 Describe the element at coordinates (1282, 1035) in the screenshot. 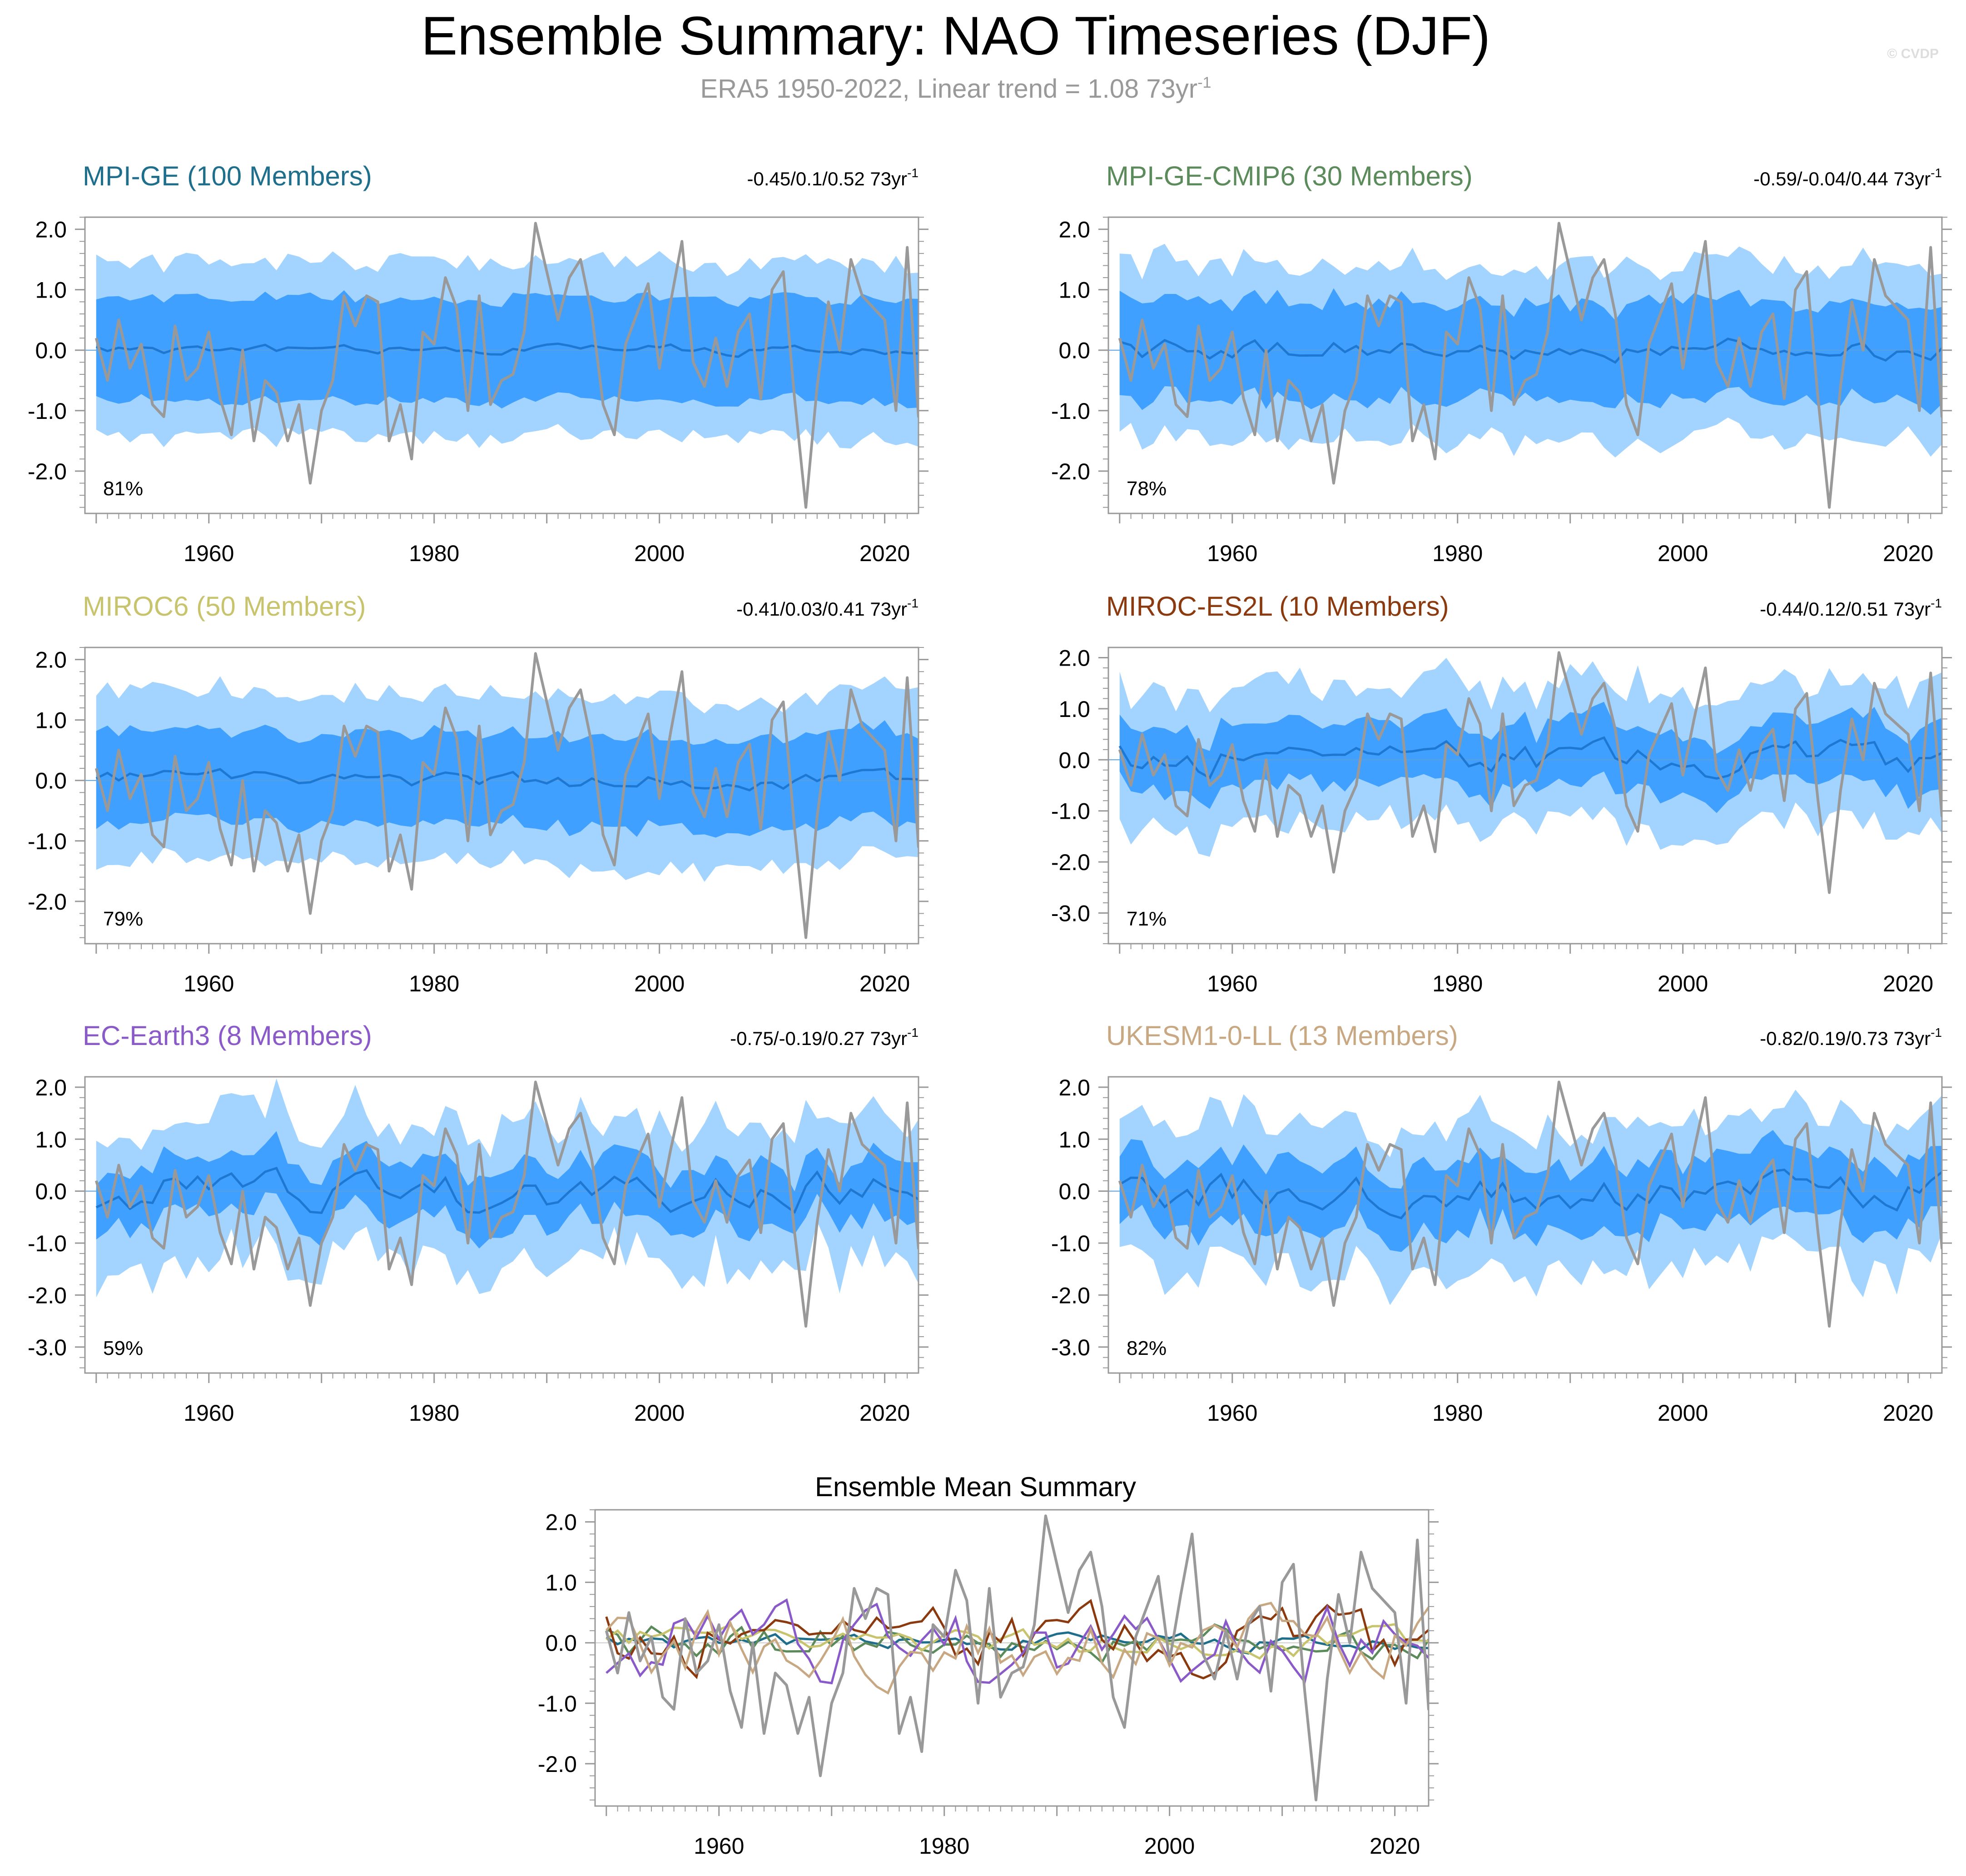

I see `panel-title: UKESM1-0-LL (13 Members)` at that location.